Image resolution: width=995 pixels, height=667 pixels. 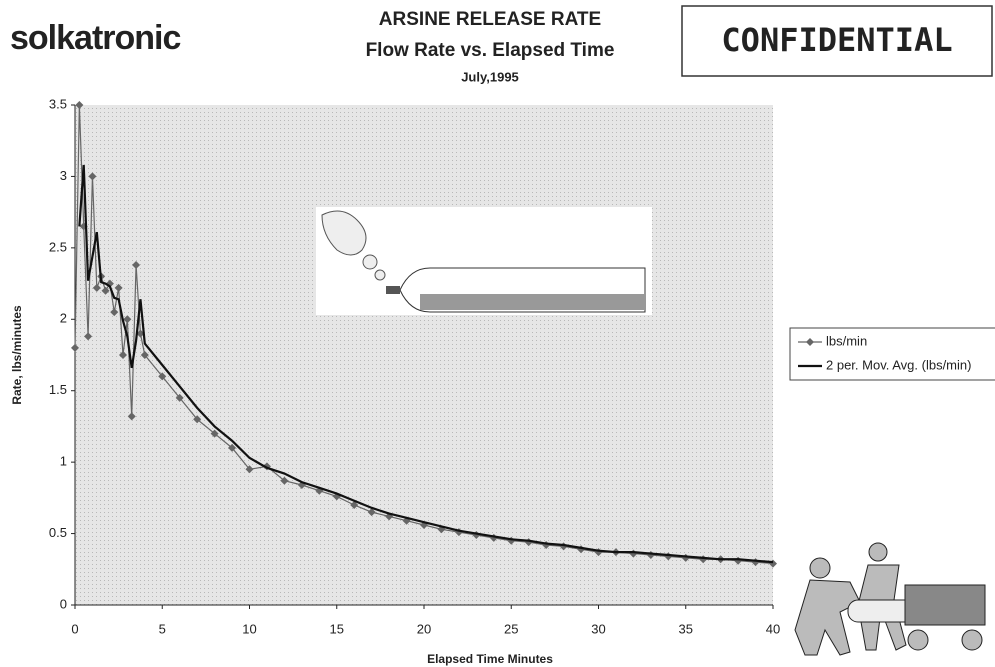 I want to click on x-tick-label: 35, so click(x=686, y=628).